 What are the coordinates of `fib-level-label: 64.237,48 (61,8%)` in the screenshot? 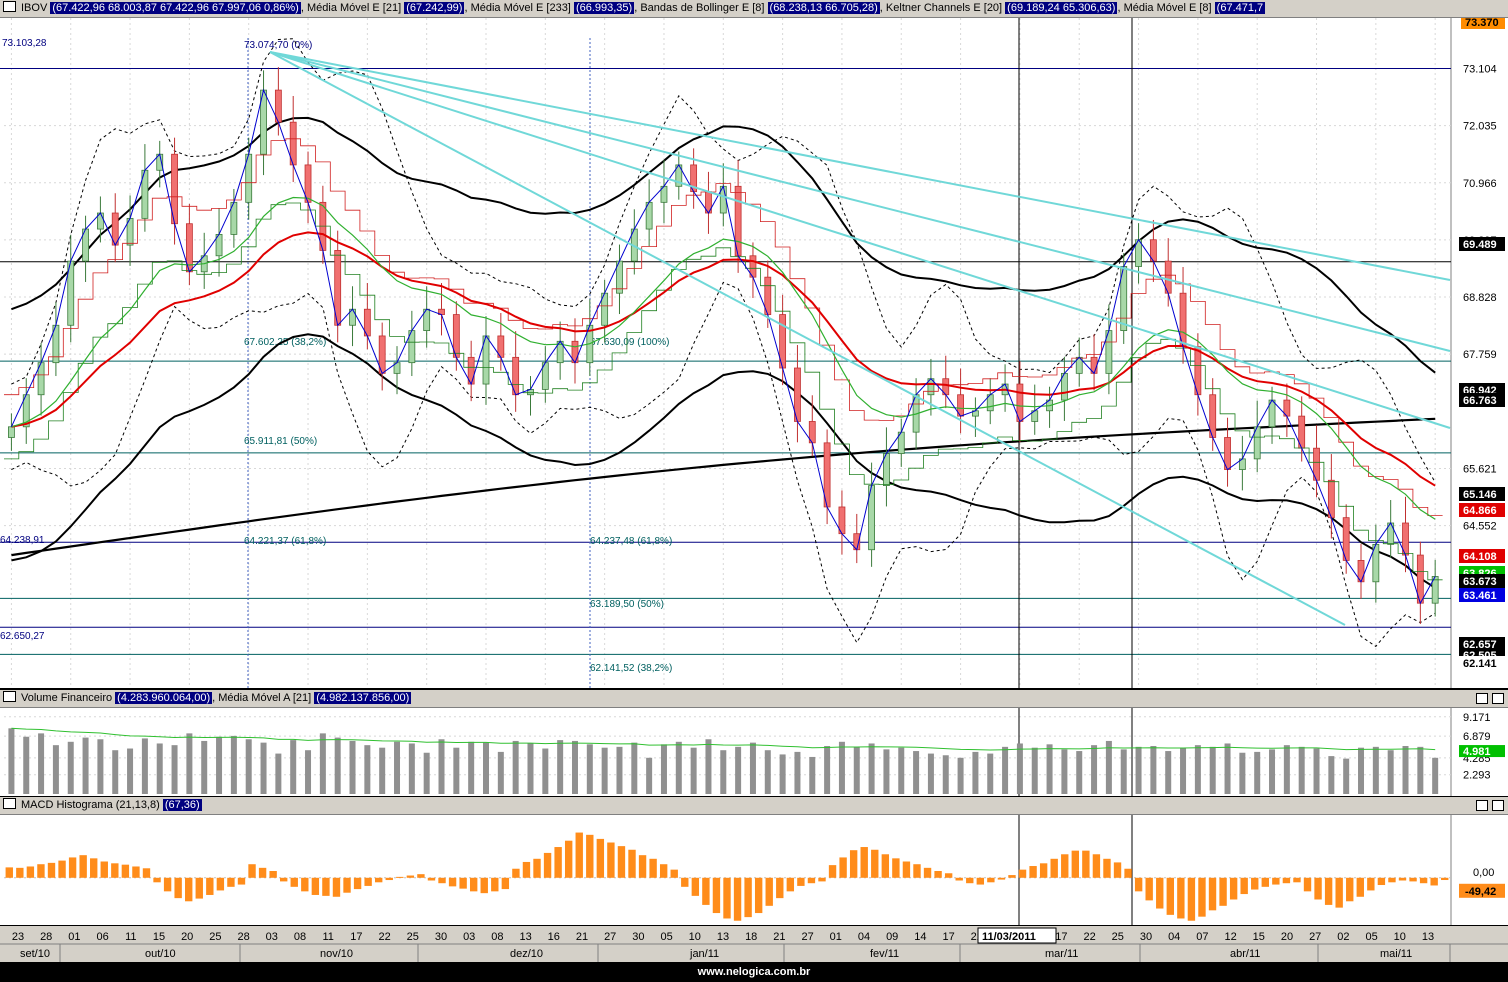 It's located at (631, 541).